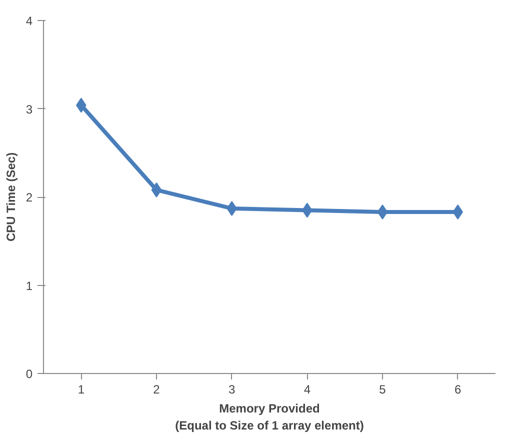 The width and height of the screenshot is (512, 440). What do you see at coordinates (458, 389) in the screenshot?
I see `x-tick-label: 6` at bounding box center [458, 389].